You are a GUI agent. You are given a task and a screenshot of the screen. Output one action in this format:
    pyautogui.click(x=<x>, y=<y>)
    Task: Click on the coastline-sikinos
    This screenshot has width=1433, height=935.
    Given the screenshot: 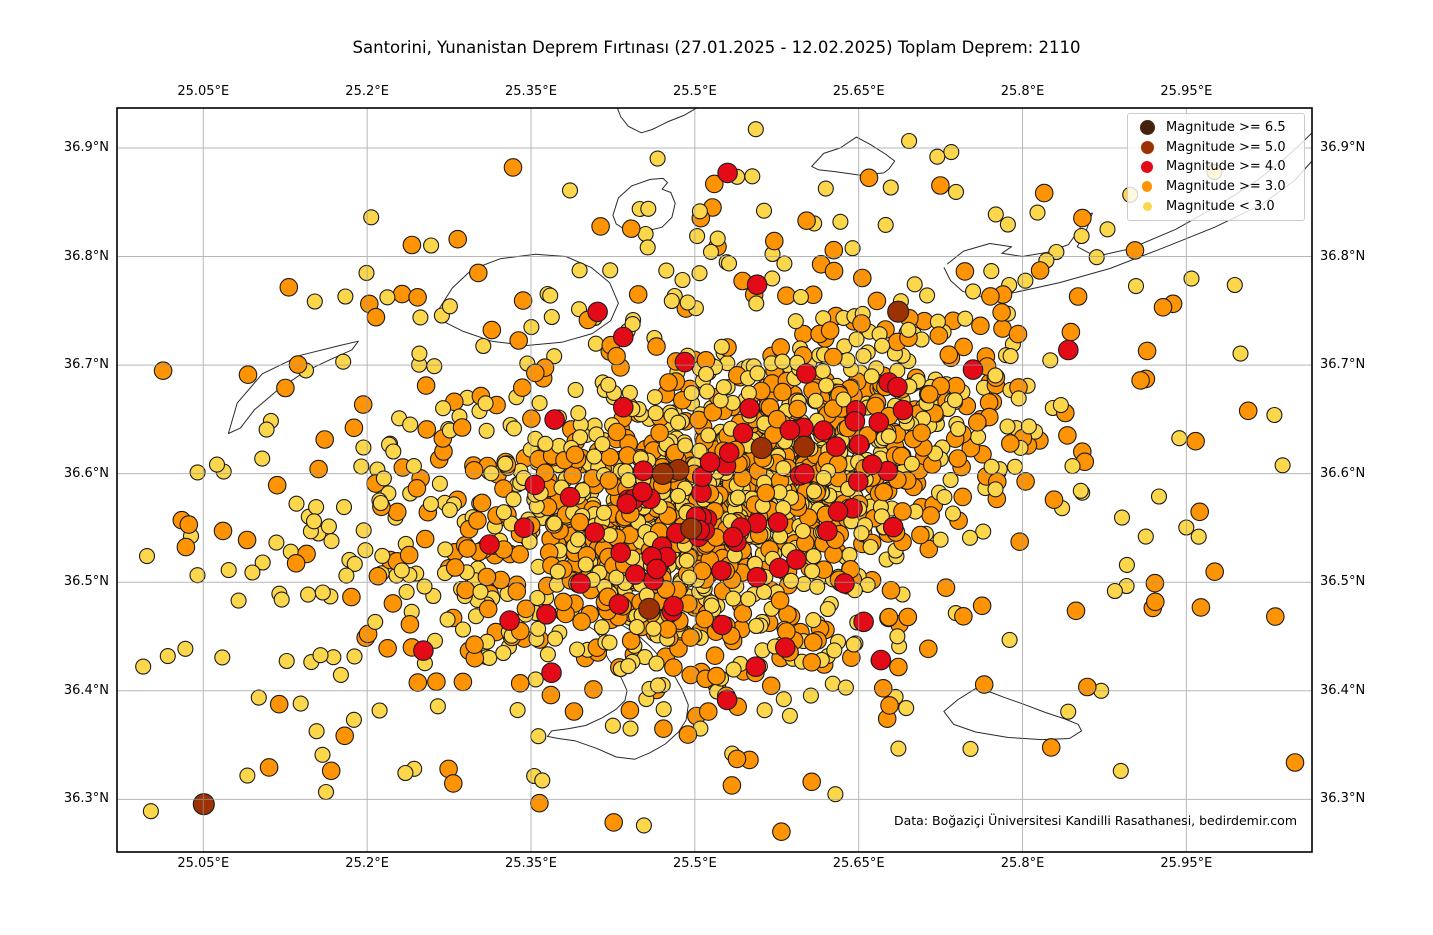 What is the action you would take?
    pyautogui.click(x=293, y=387)
    